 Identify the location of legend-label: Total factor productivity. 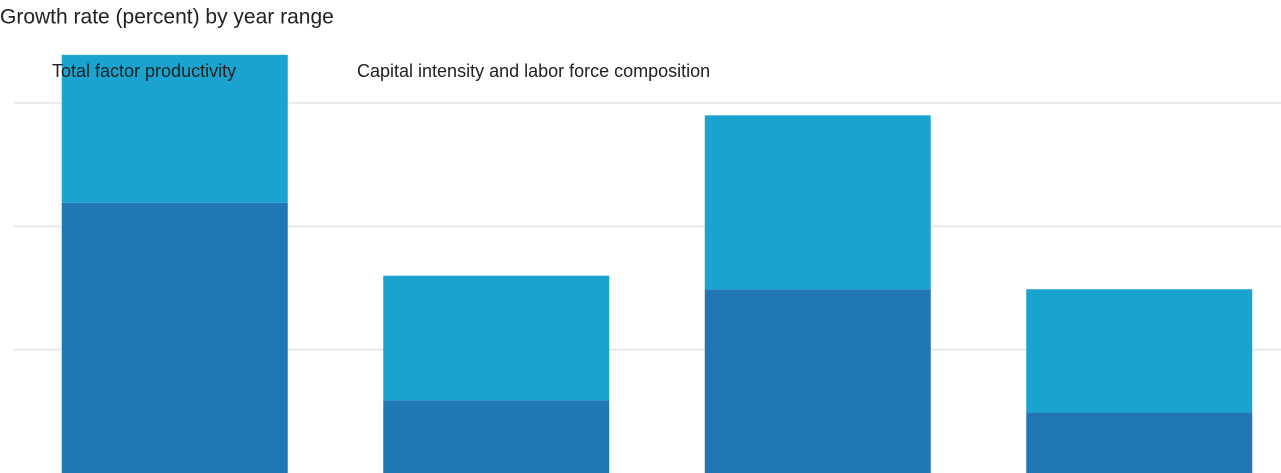
(144, 71).